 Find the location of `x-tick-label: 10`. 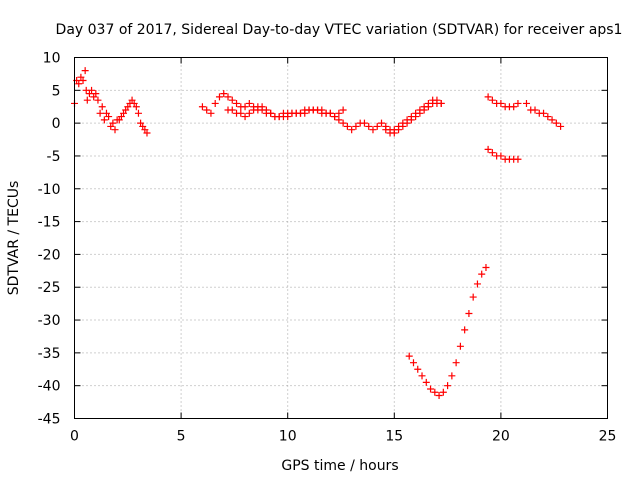

x-tick-label: 10 is located at coordinates (288, 437).